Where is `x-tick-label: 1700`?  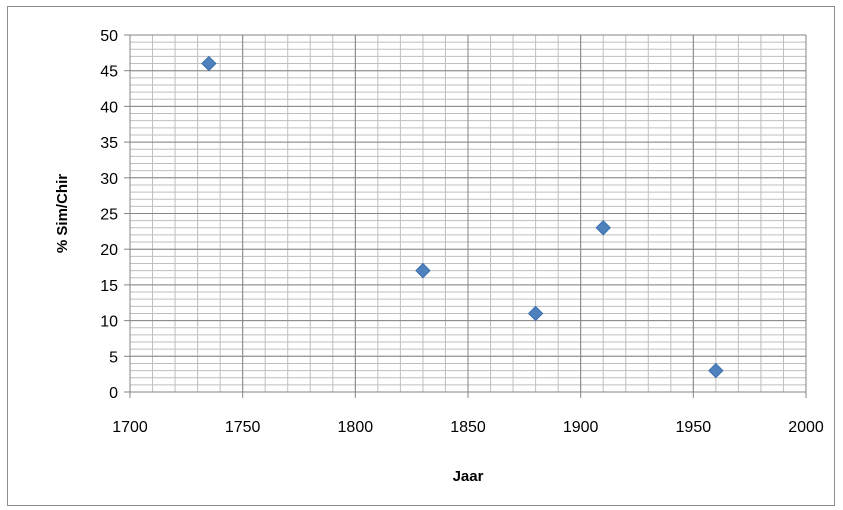
x-tick-label: 1700 is located at coordinates (130, 427).